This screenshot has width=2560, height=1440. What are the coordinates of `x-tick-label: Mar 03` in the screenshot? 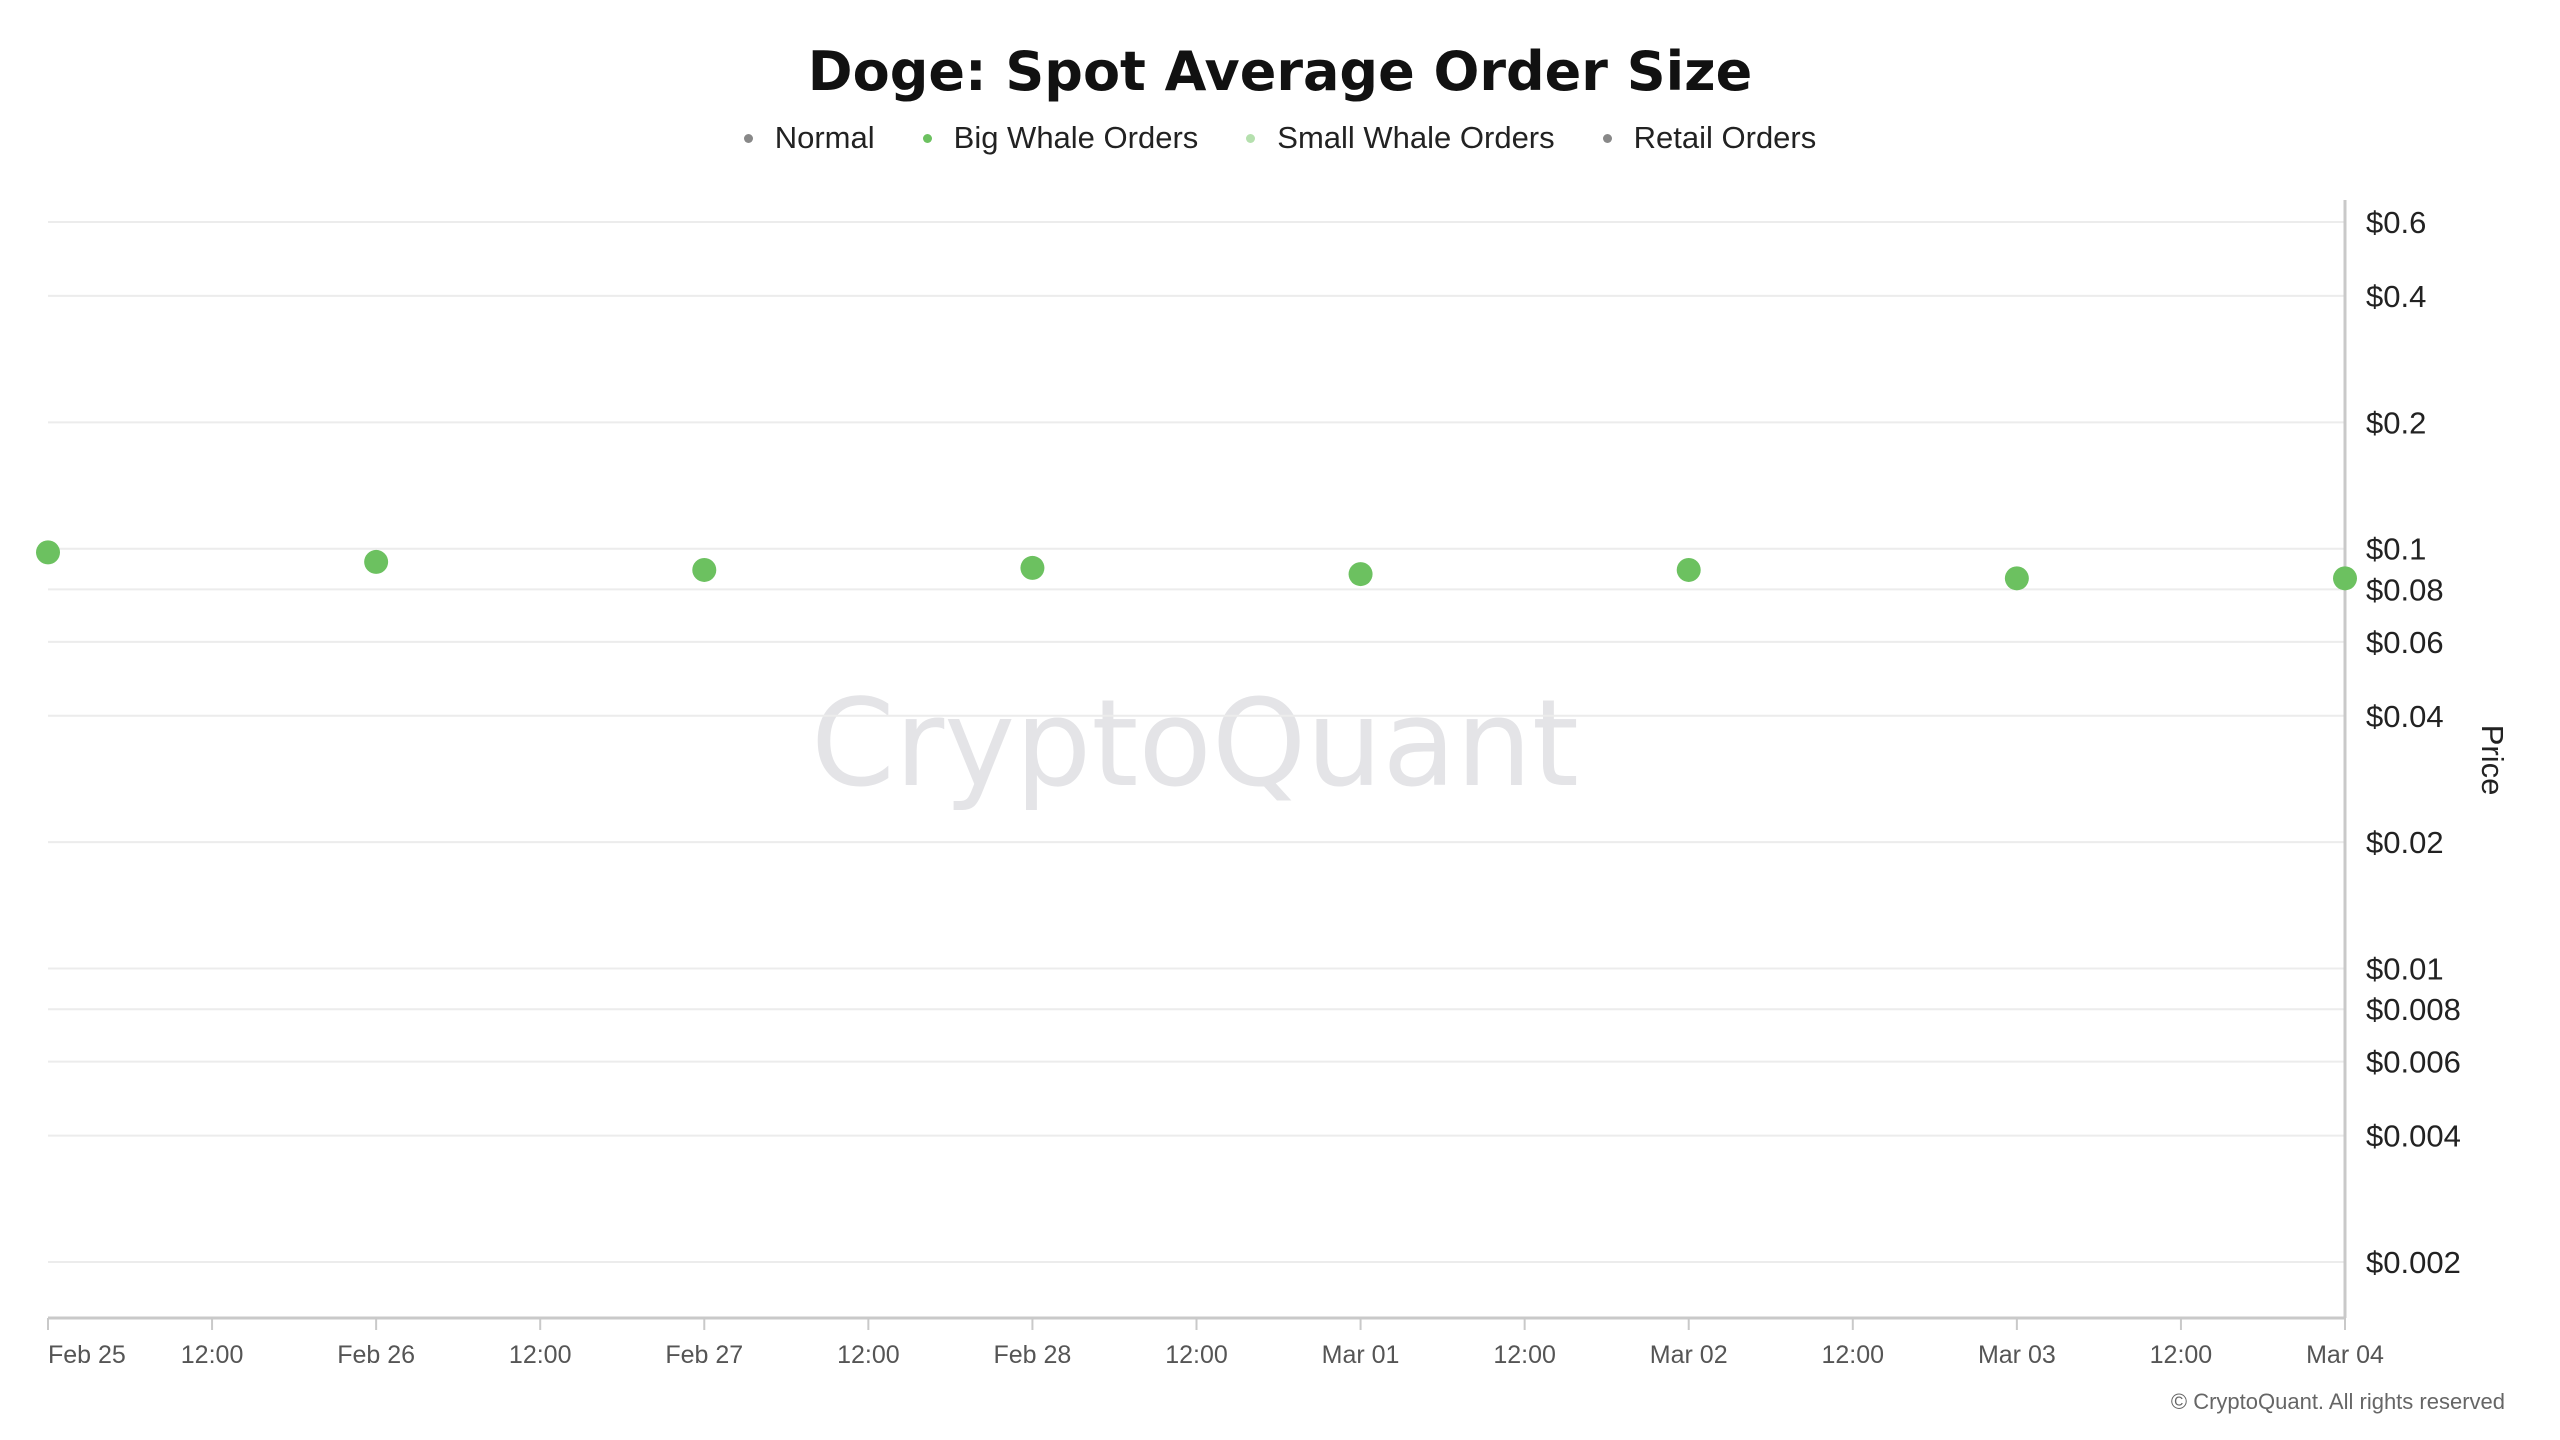 It's located at (2017, 1355).